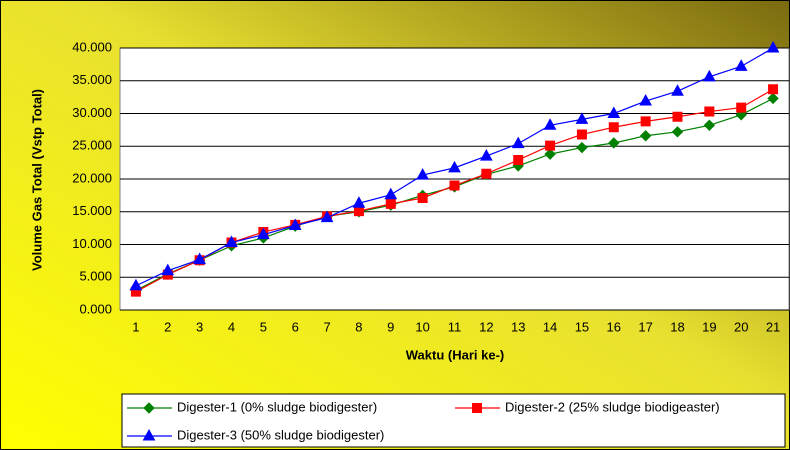 The width and height of the screenshot is (790, 450). I want to click on legend-label: Digester-3 (50% sludge biodigester), so click(280, 434).